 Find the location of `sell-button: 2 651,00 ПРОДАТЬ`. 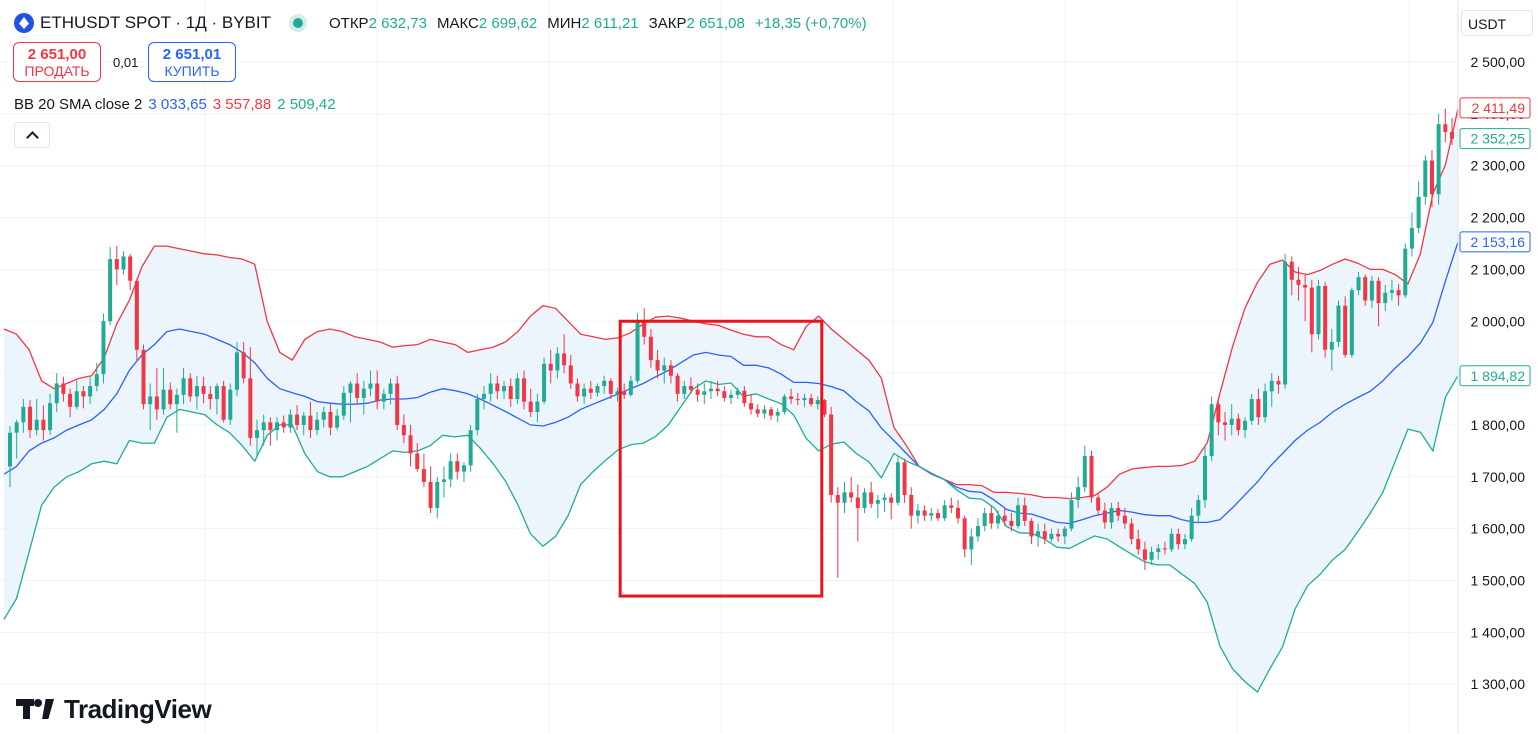

sell-button: 2 651,00 ПРОДАТЬ is located at coordinates (57, 62).